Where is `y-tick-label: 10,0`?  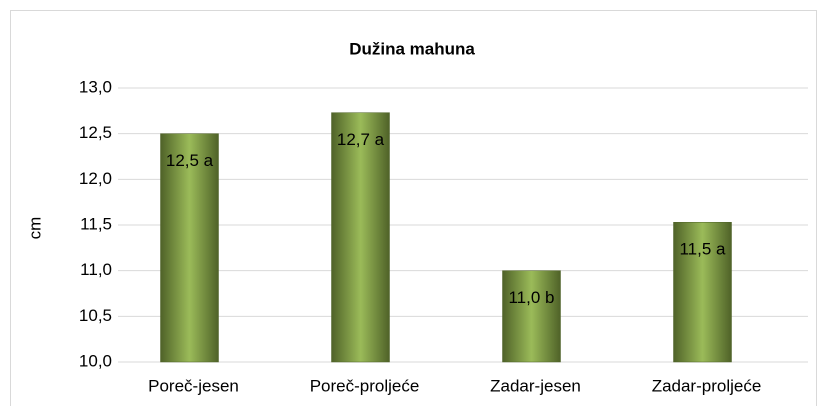
y-tick-label: 10,0 is located at coordinates (95, 360).